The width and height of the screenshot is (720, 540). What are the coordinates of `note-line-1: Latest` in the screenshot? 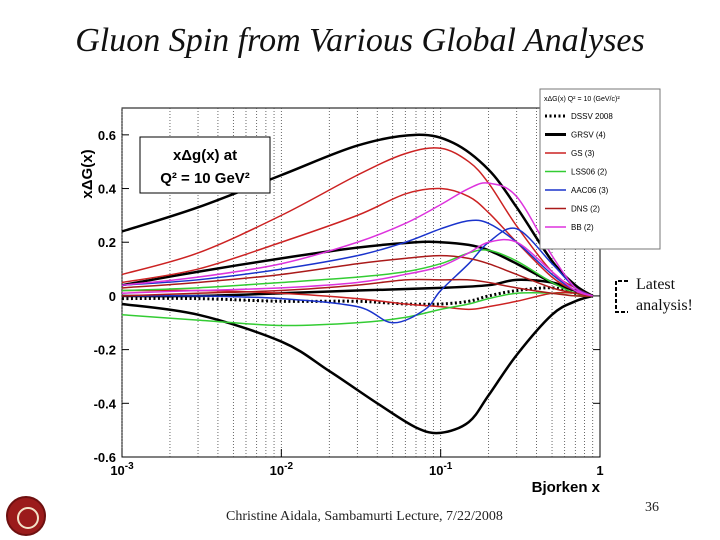 It's located at (656, 284).